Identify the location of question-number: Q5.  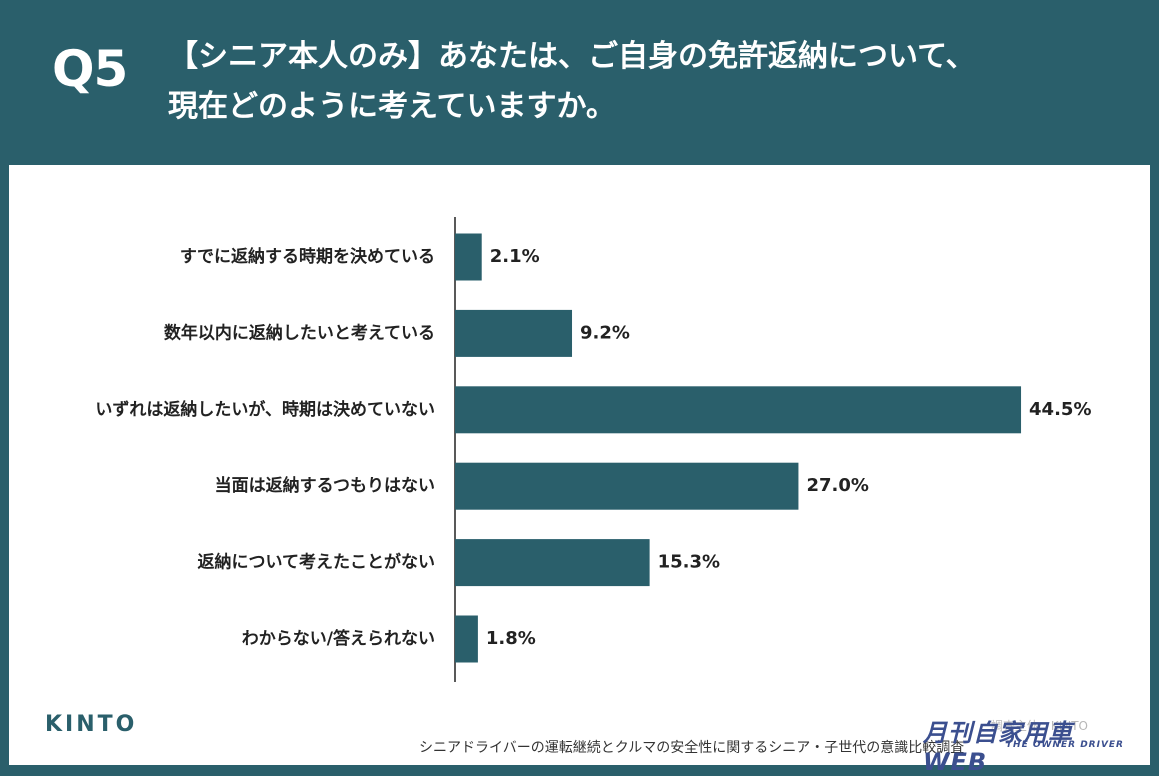
(90, 69).